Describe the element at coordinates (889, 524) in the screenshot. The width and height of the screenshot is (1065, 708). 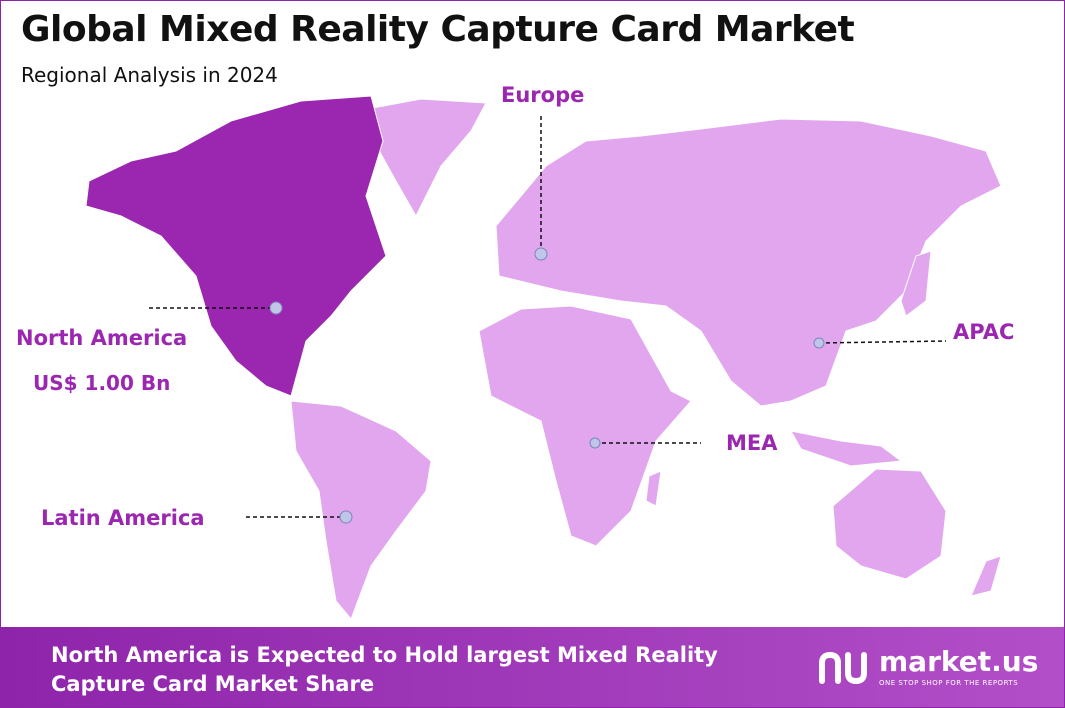
I see `australia` at that location.